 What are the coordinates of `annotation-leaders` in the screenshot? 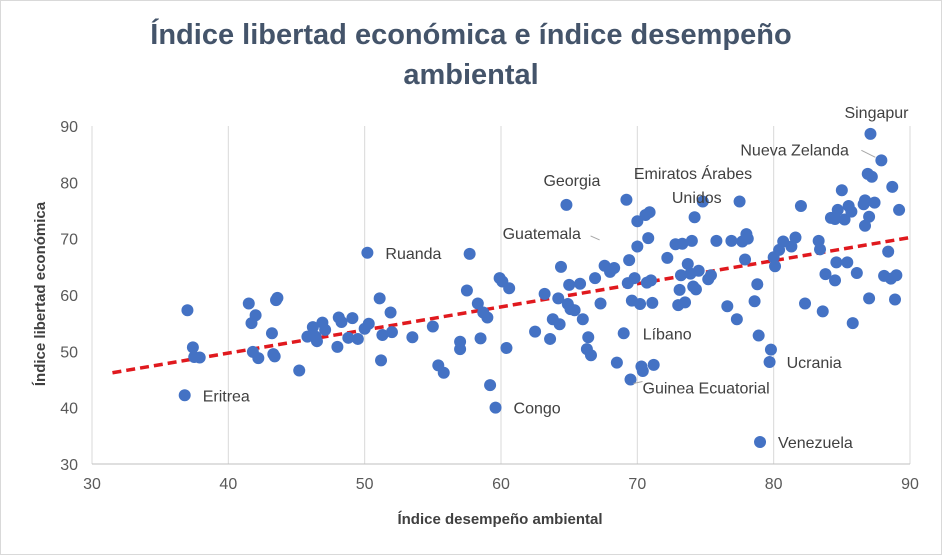 It's located at (733, 266).